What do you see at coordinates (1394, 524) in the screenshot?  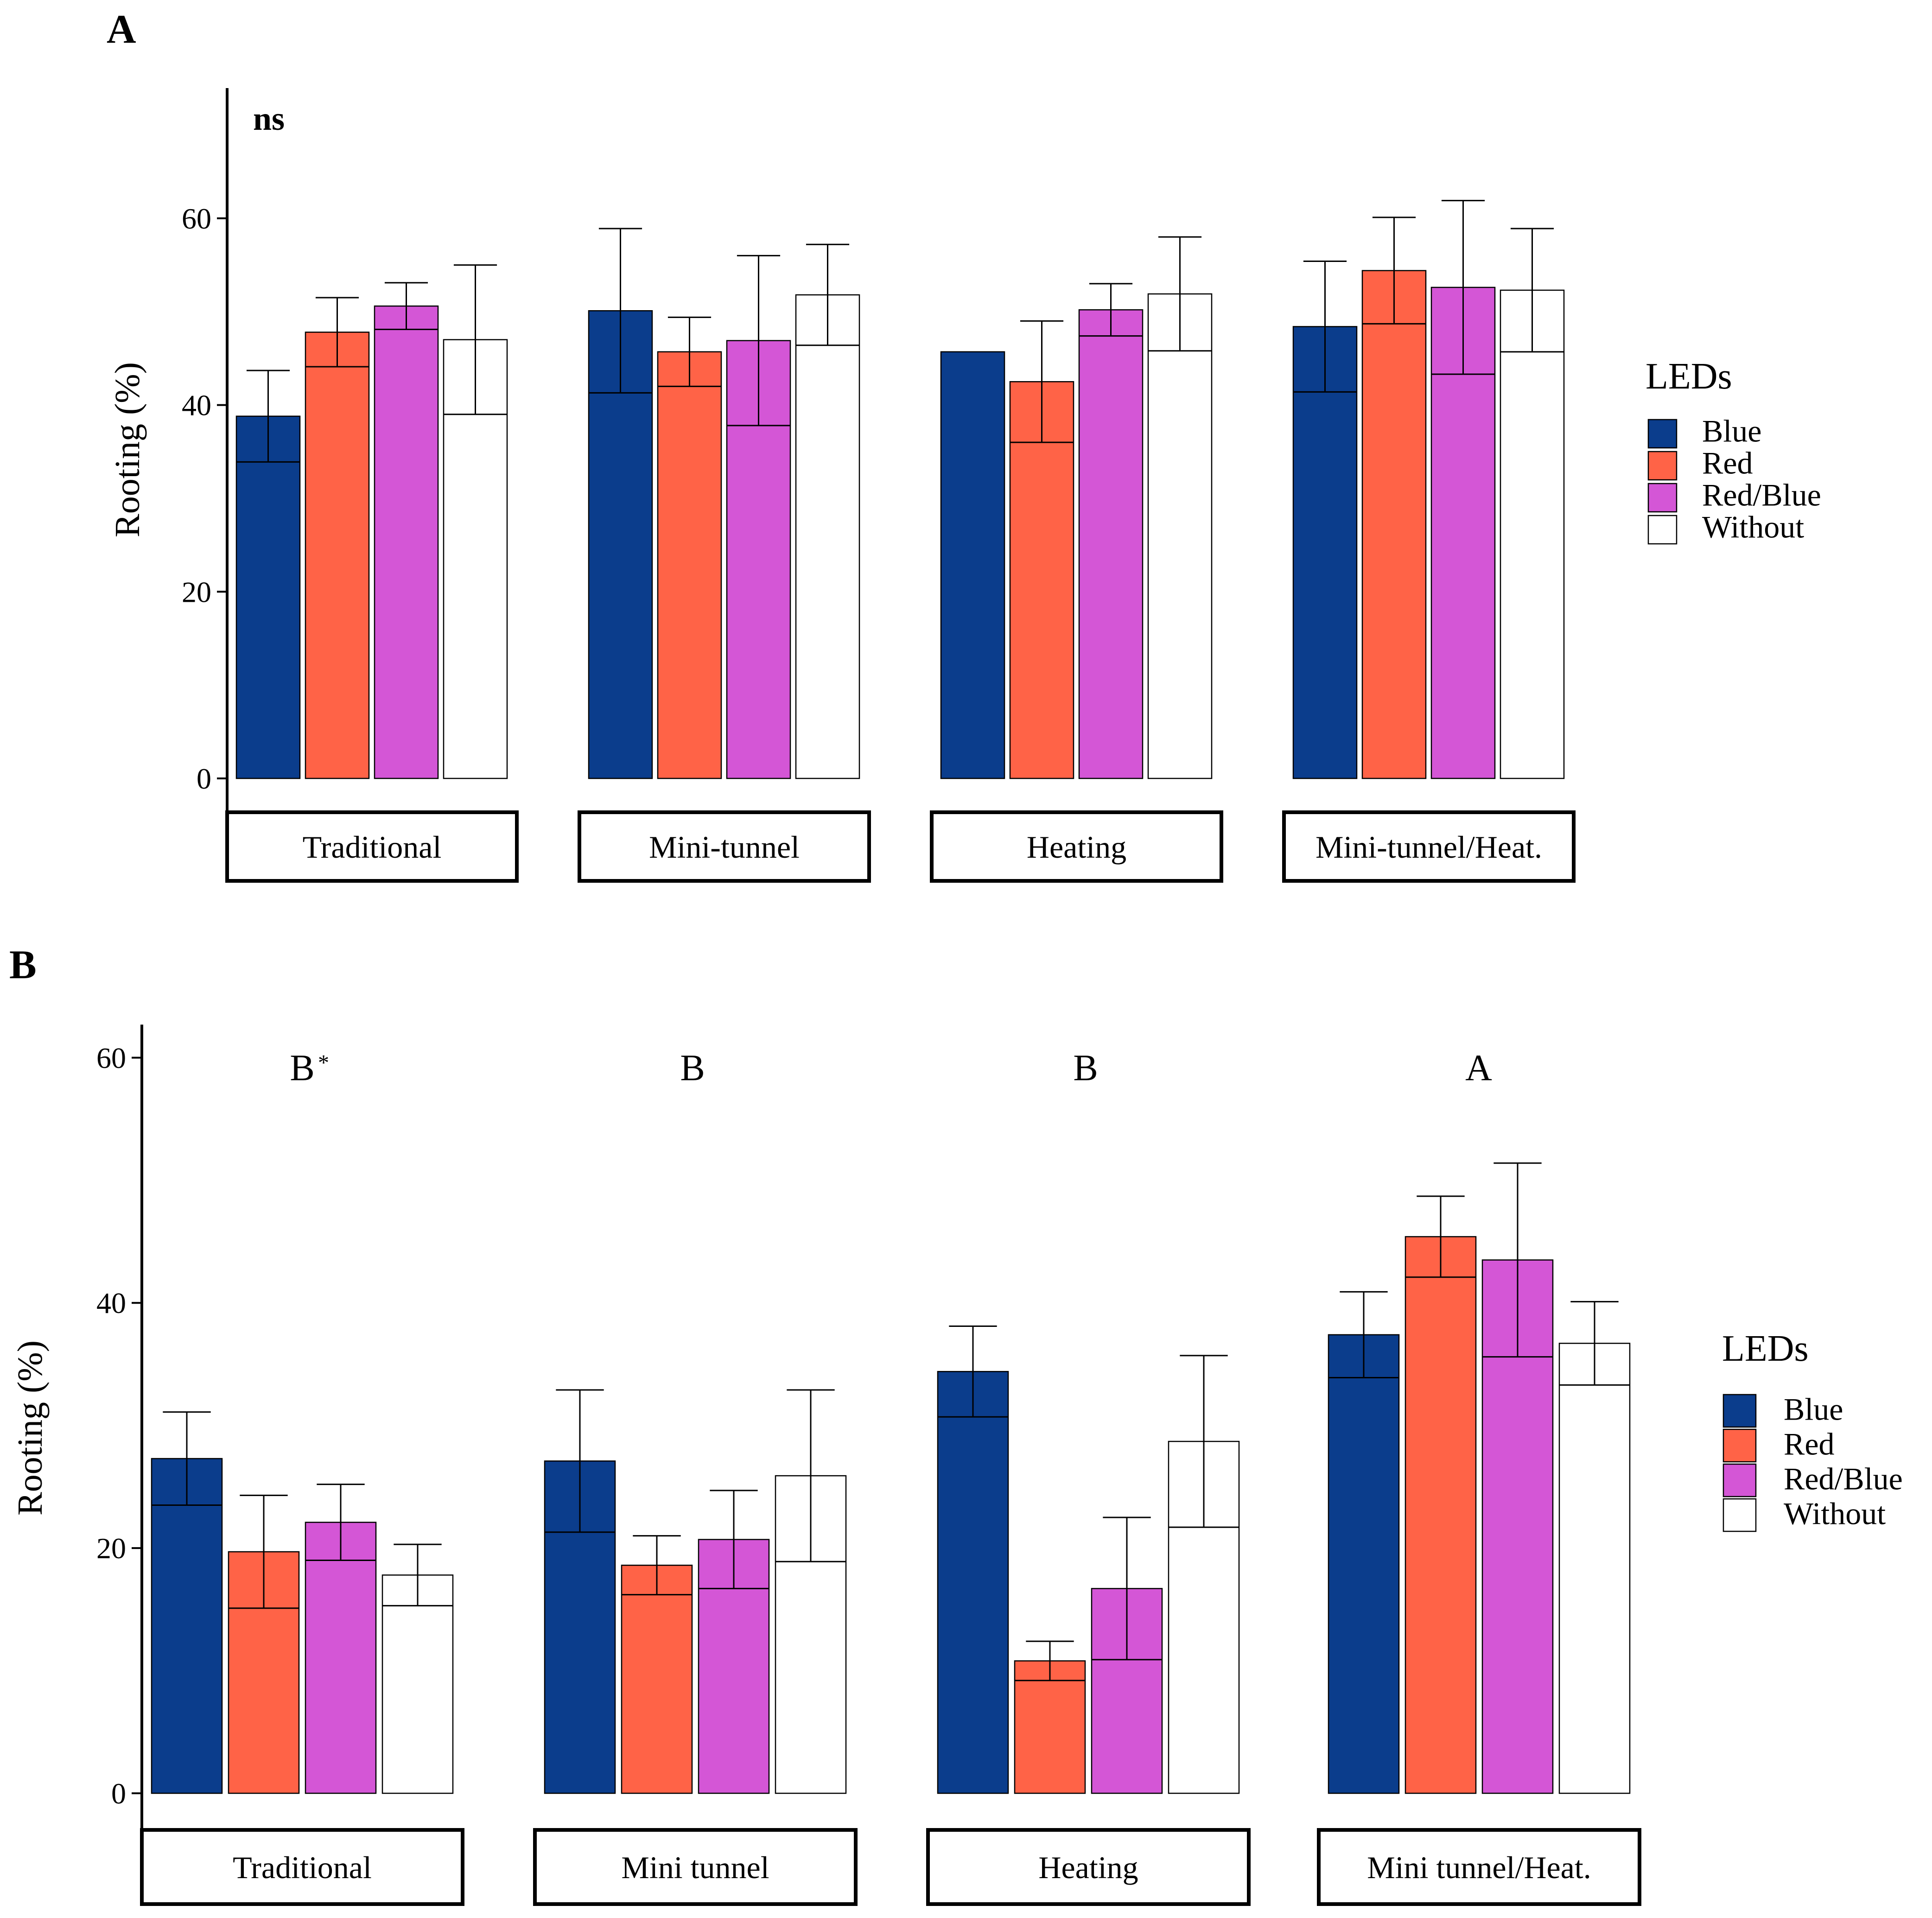 I see `bar-a-mini-tunnel-heat-red` at bounding box center [1394, 524].